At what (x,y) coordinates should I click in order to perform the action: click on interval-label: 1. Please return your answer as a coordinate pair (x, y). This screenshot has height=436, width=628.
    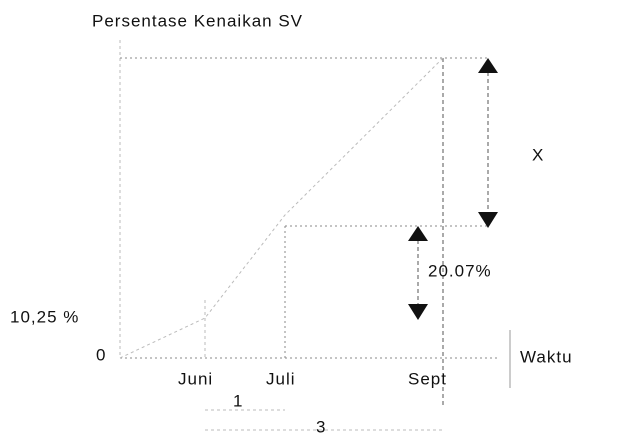
    Looking at the image, I should click on (238, 400).